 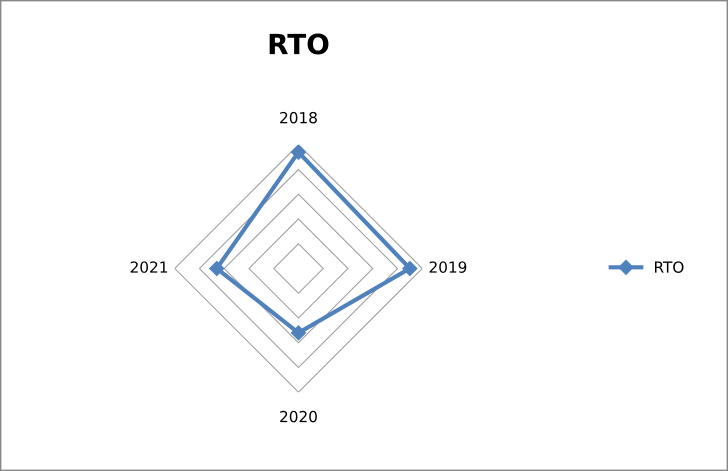 I want to click on spoke-label: 2018, so click(x=298, y=118).